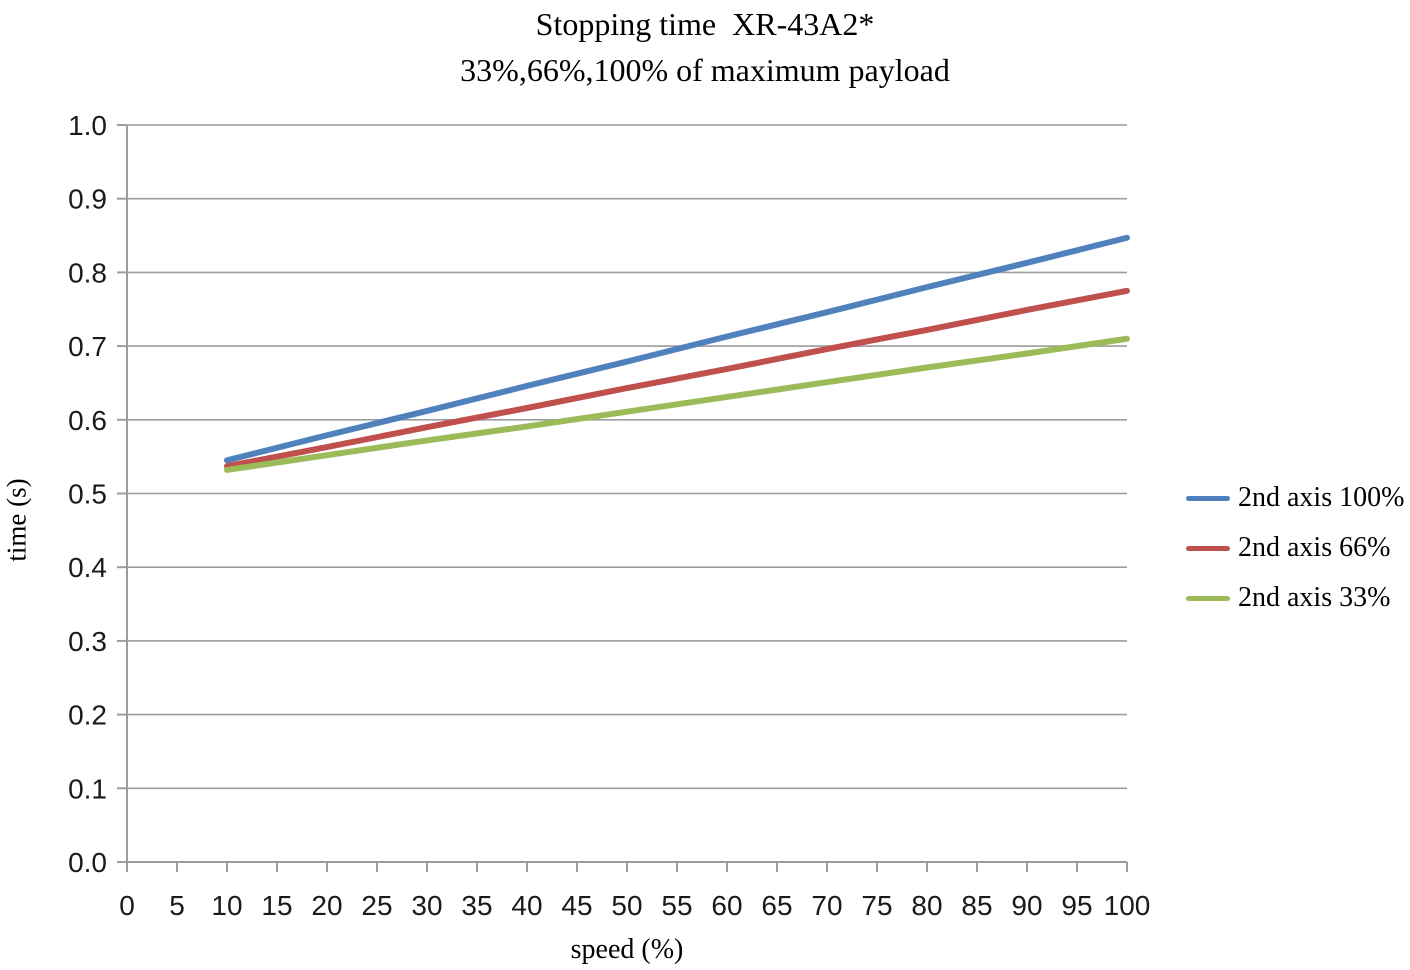 The width and height of the screenshot is (1410, 970). What do you see at coordinates (426, 905) in the screenshot?
I see `x-tick-label: 30` at bounding box center [426, 905].